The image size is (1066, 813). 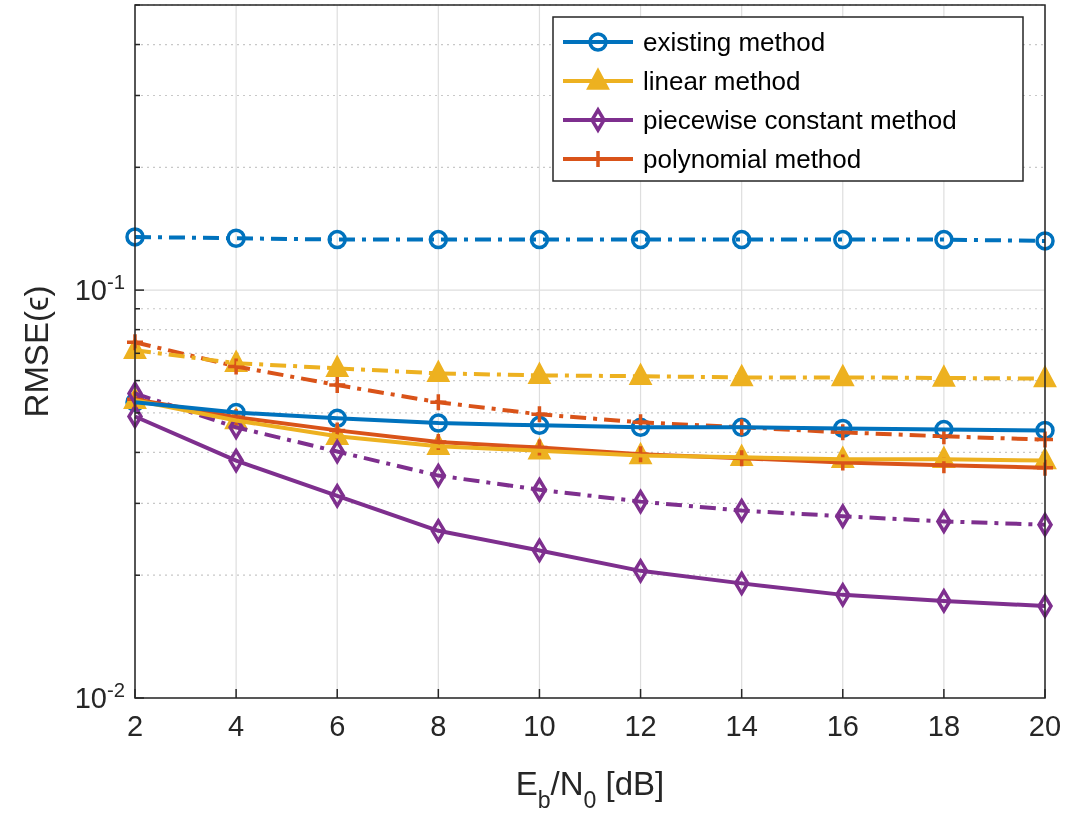 I want to click on x-tick-label: 4, so click(x=236, y=726).